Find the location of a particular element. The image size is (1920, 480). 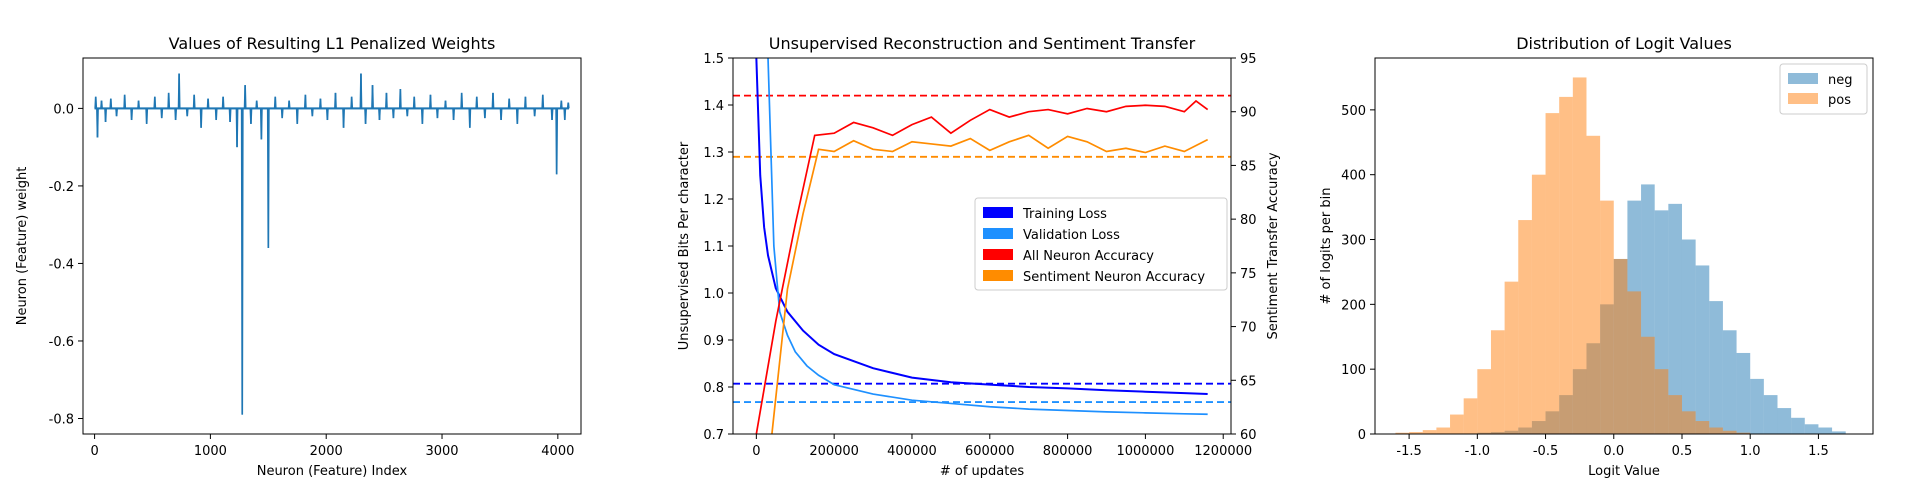

logit-histogram-x-tick-label: -0.5 is located at coordinates (1545, 451).